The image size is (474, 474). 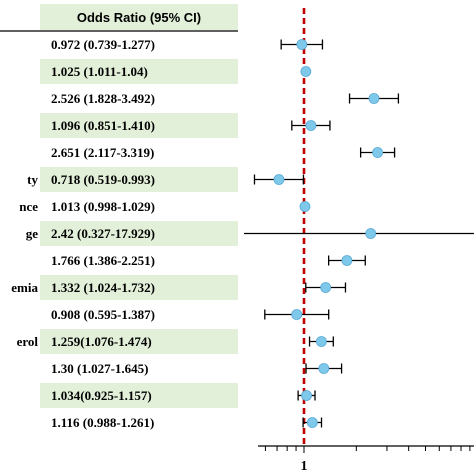 I want to click on variable-label: erol, so click(x=28, y=341).